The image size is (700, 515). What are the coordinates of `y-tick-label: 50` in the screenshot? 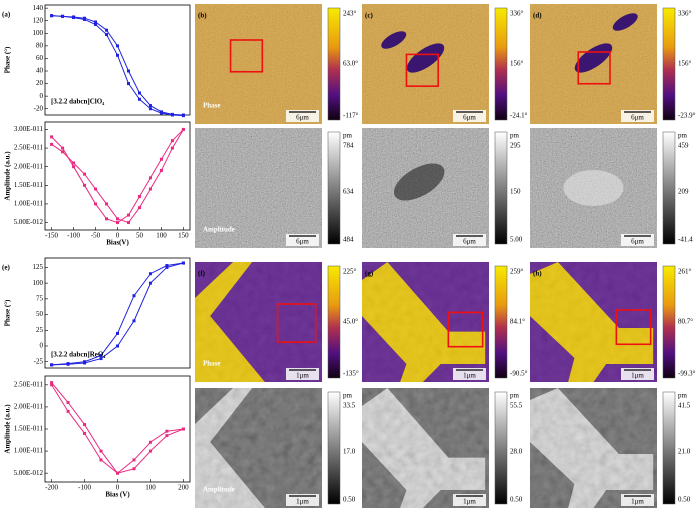 It's located at (40, 314).